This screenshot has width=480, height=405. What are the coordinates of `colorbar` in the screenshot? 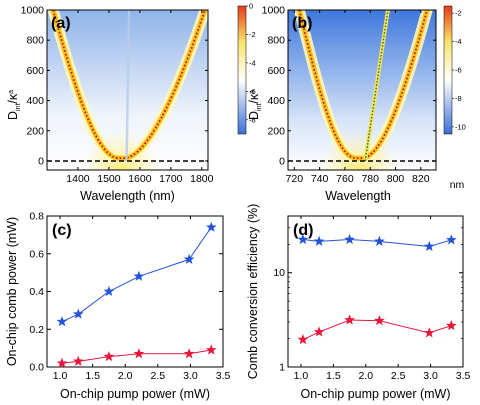 It's located at (448, 70).